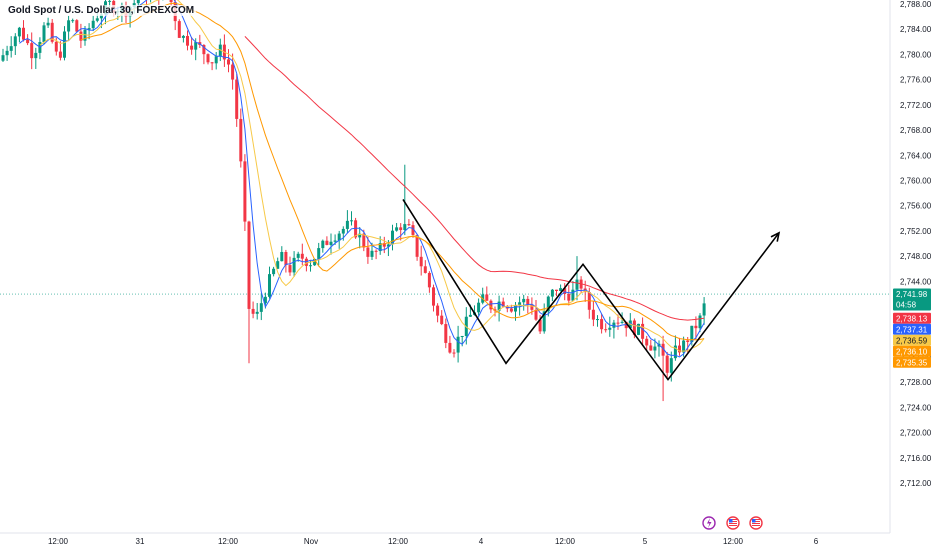 This screenshot has width=932, height=555. What do you see at coordinates (916, 433) in the screenshot?
I see `price-tick-label: 2,720.00` at bounding box center [916, 433].